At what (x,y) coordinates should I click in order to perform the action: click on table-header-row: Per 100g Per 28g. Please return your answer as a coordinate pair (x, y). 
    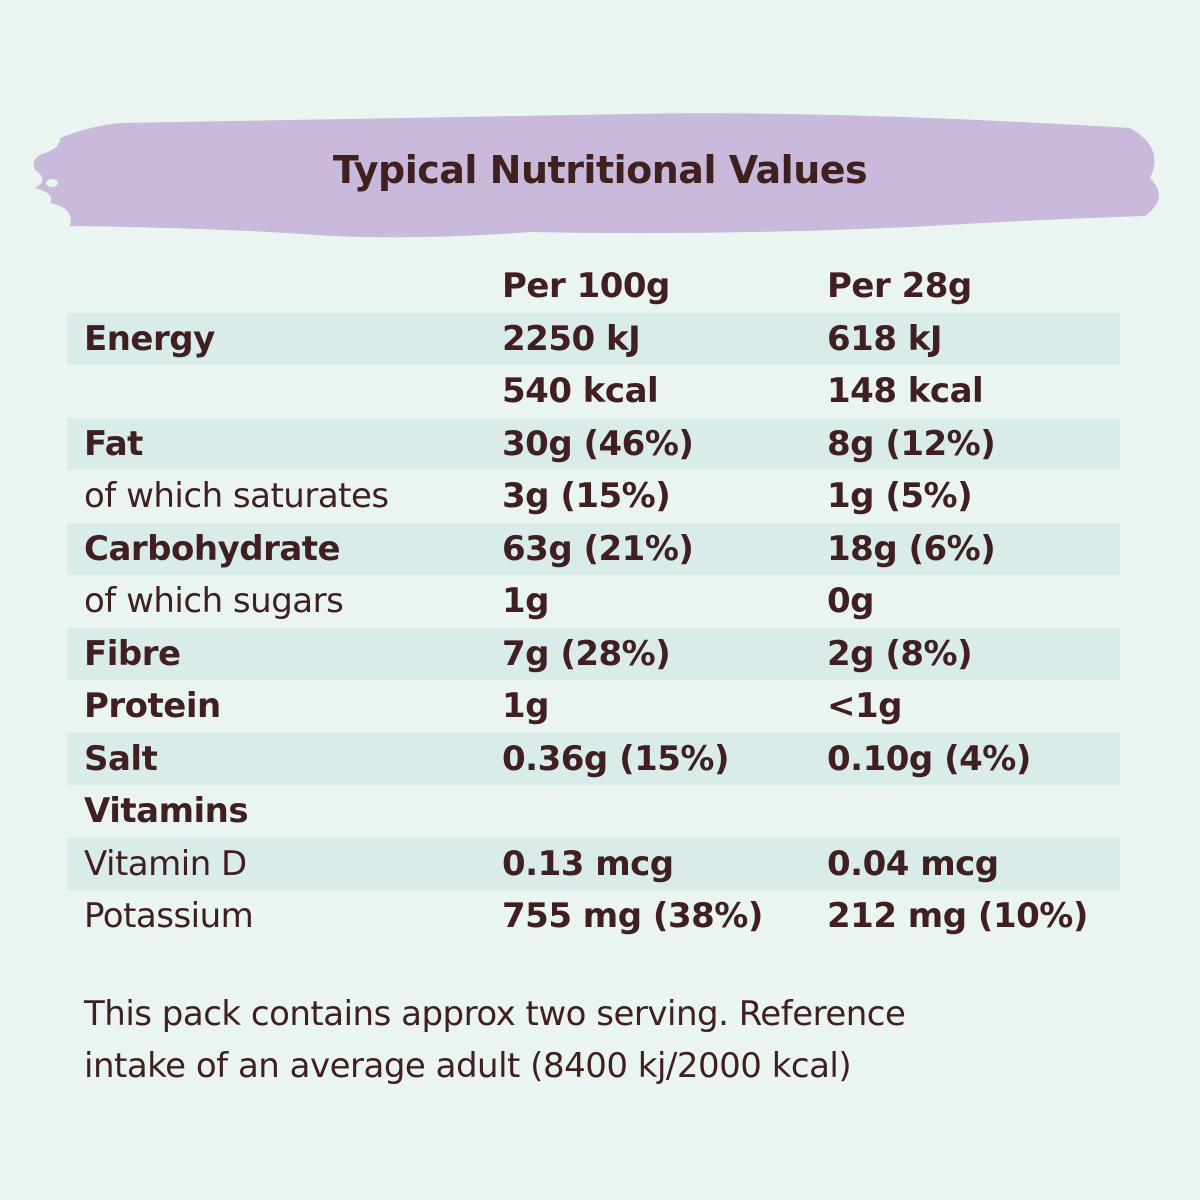
    Looking at the image, I should click on (593, 286).